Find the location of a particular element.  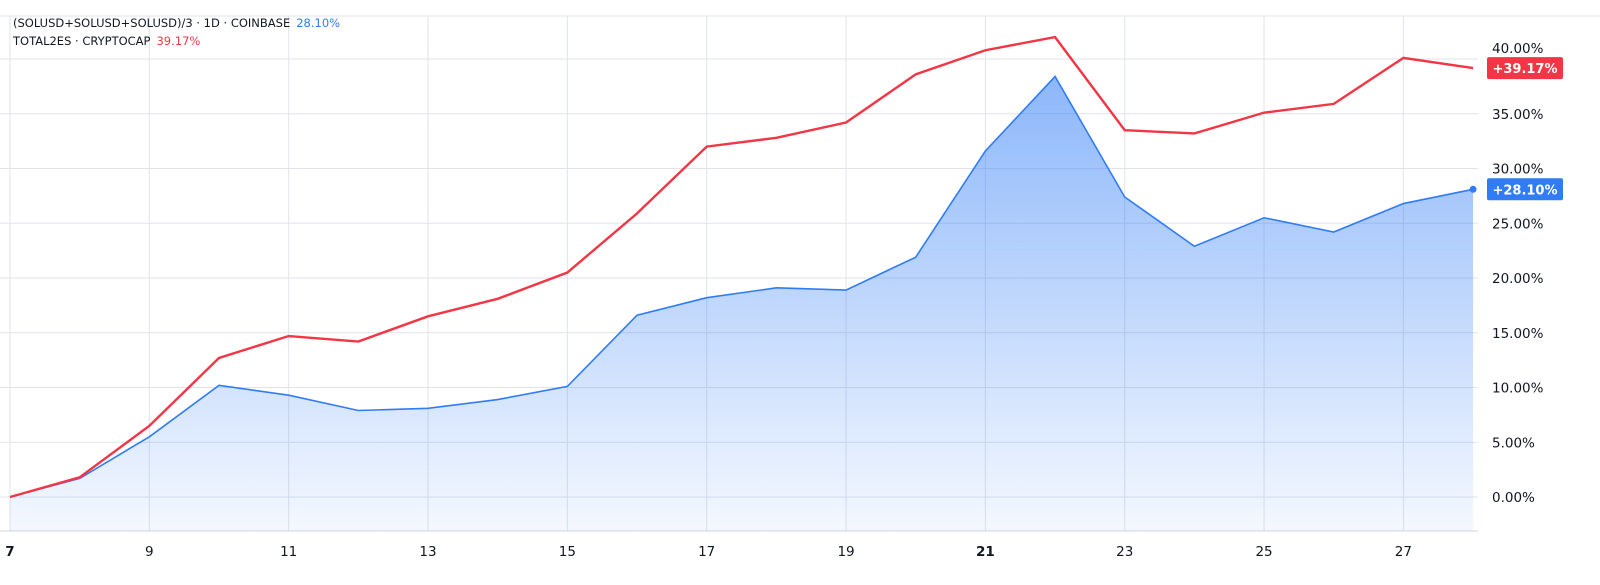

x-tick-label: 19 is located at coordinates (845, 552).